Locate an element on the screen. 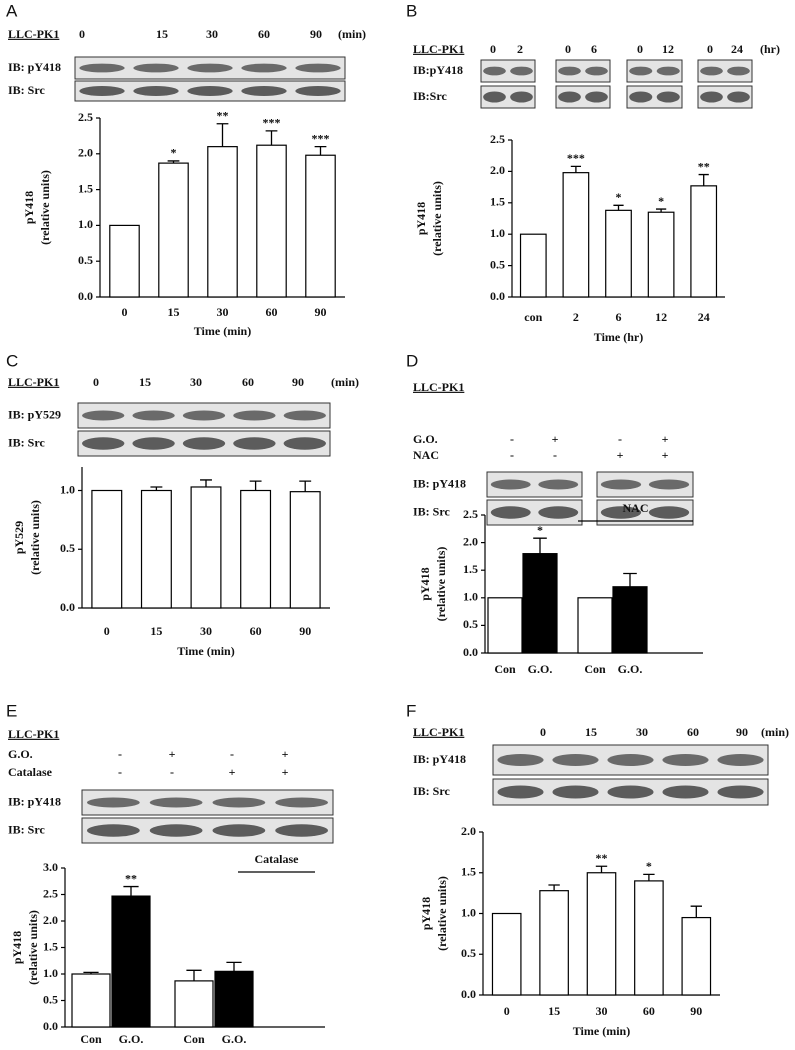  x-tick-label: G.O. is located at coordinates (234, 1039).